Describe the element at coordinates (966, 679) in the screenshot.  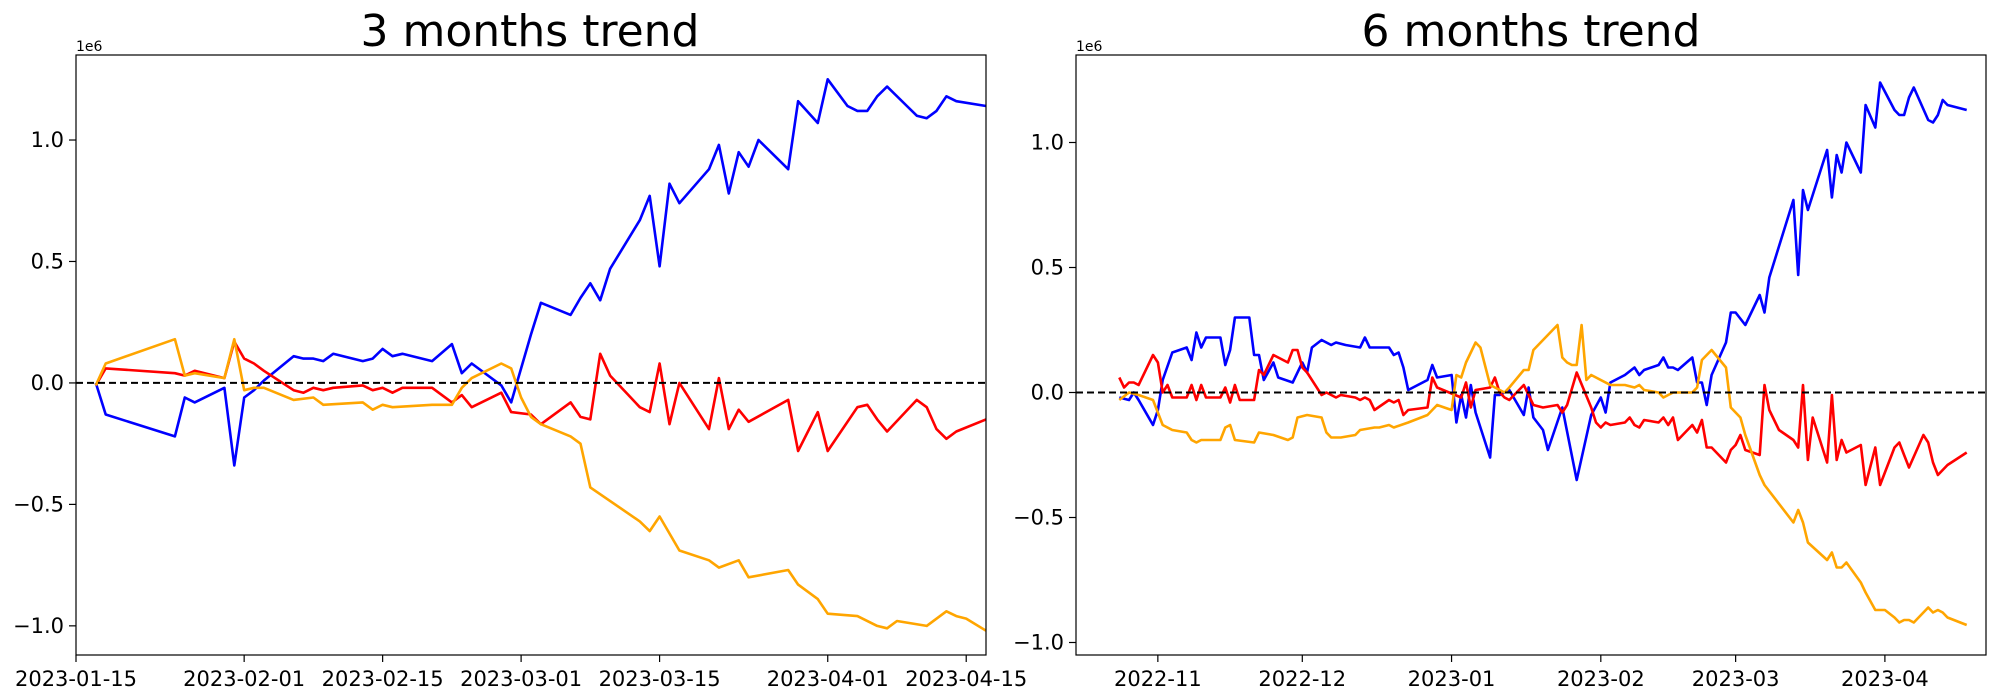
I see `x-tick-label: 2023-04-15` at that location.